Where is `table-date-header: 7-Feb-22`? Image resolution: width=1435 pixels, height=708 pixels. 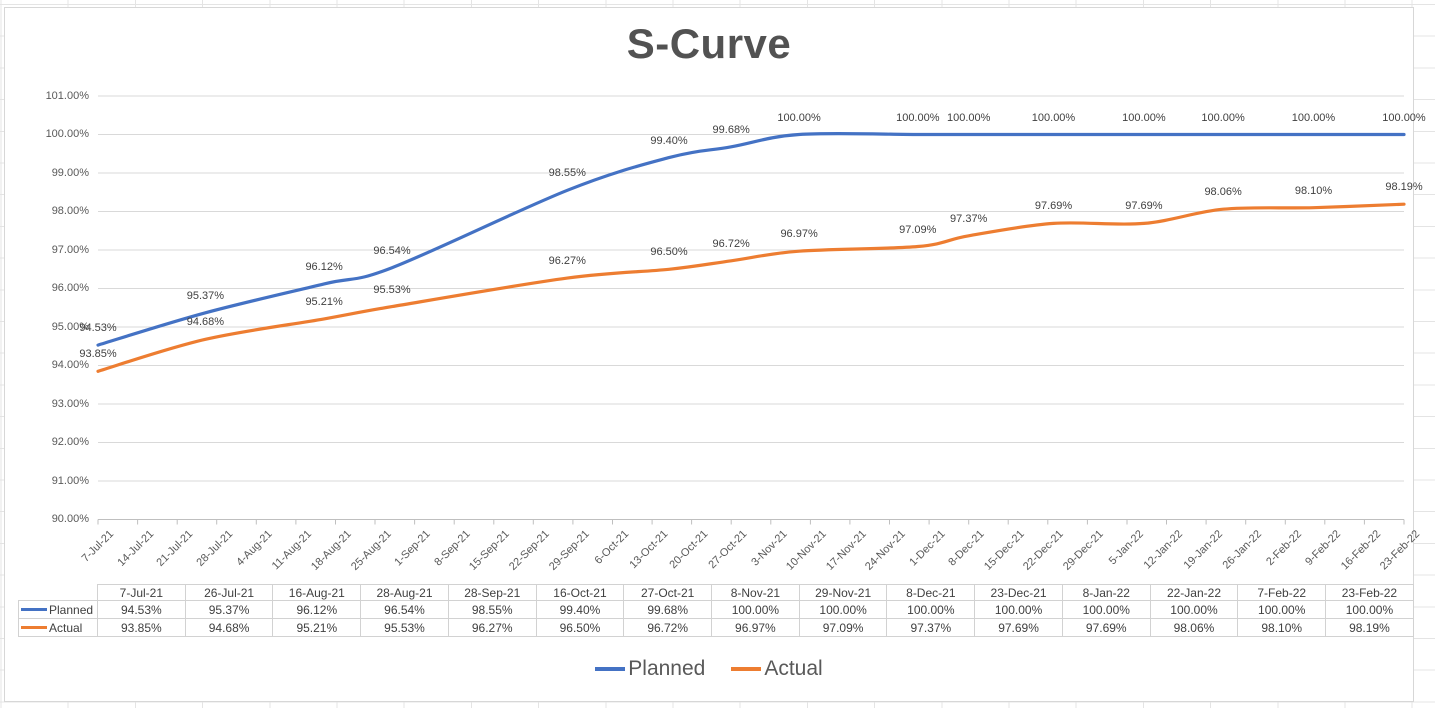 table-date-header: 7-Feb-22 is located at coordinates (1282, 592).